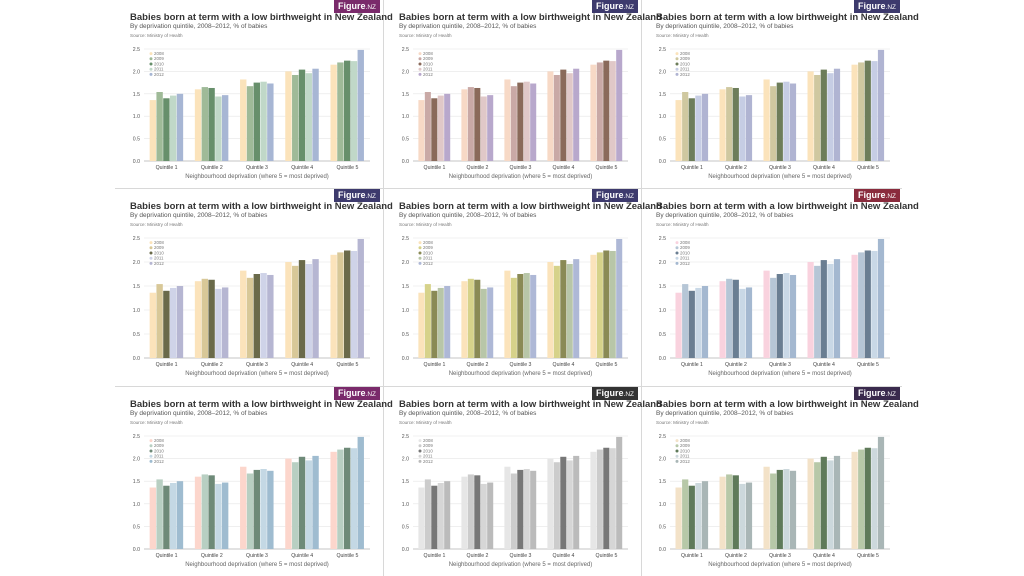 Image resolution: width=1024 pixels, height=576 pixels. Describe the element at coordinates (428, 456) in the screenshot. I see `legend-label: 2011` at that location.